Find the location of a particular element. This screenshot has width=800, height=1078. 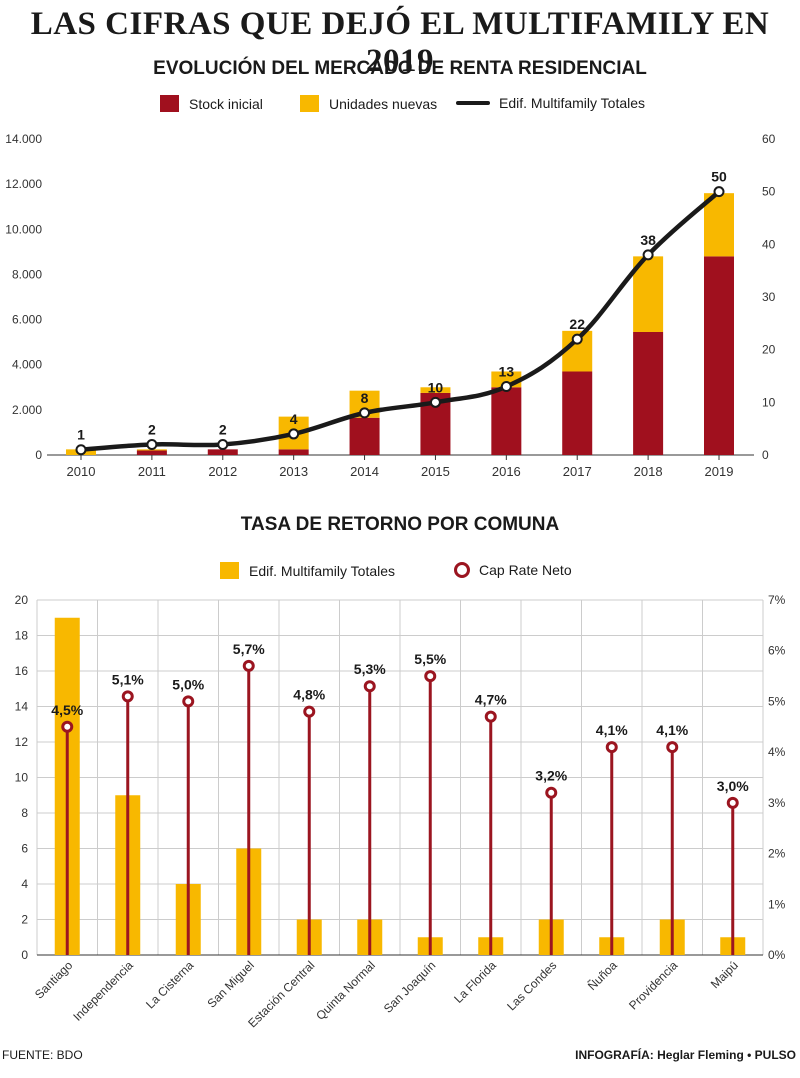

y2-tick-label: 3% is located at coordinates (777, 803).